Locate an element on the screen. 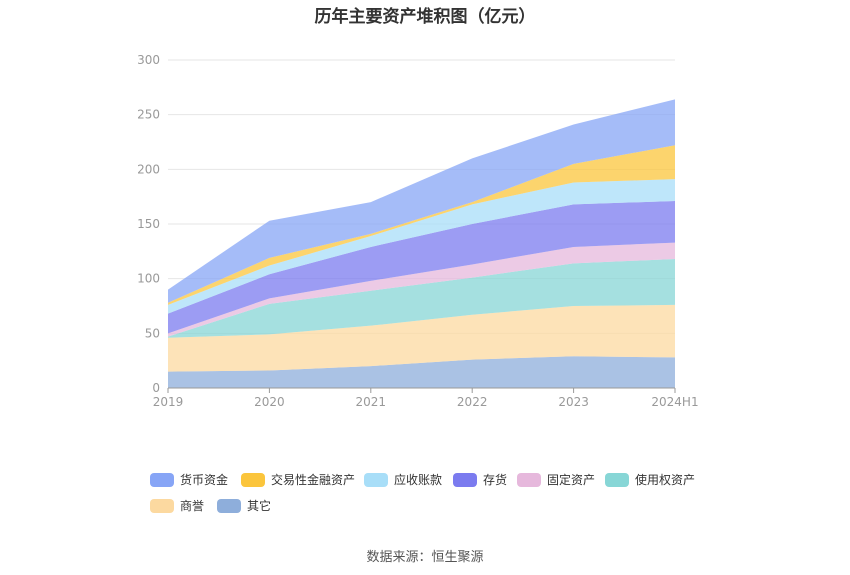 This screenshot has height=575, width=850. legend-item: 商誉 is located at coordinates (177, 505).